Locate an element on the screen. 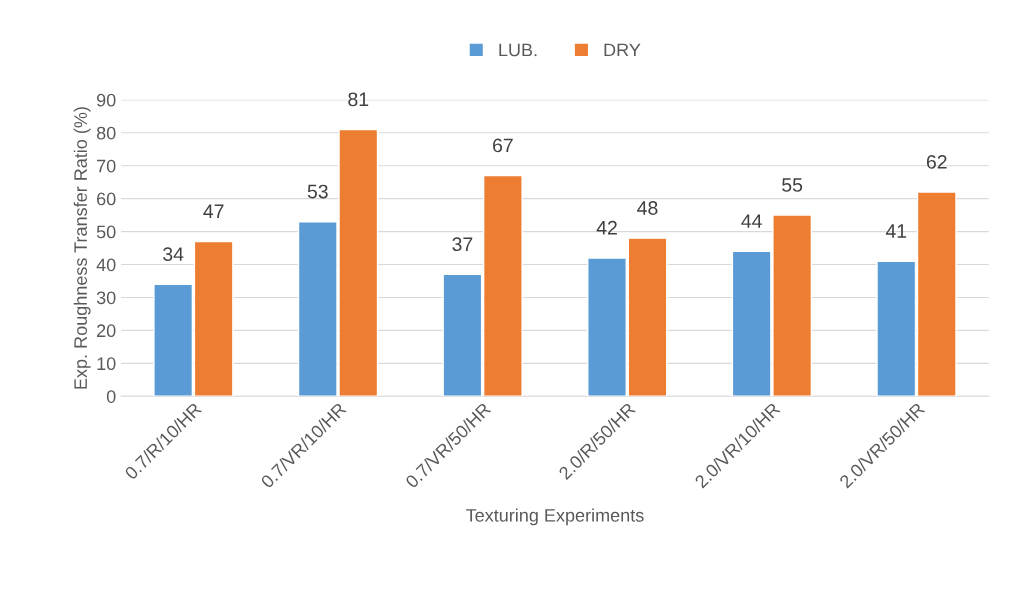  data-label: 34 is located at coordinates (173, 254).